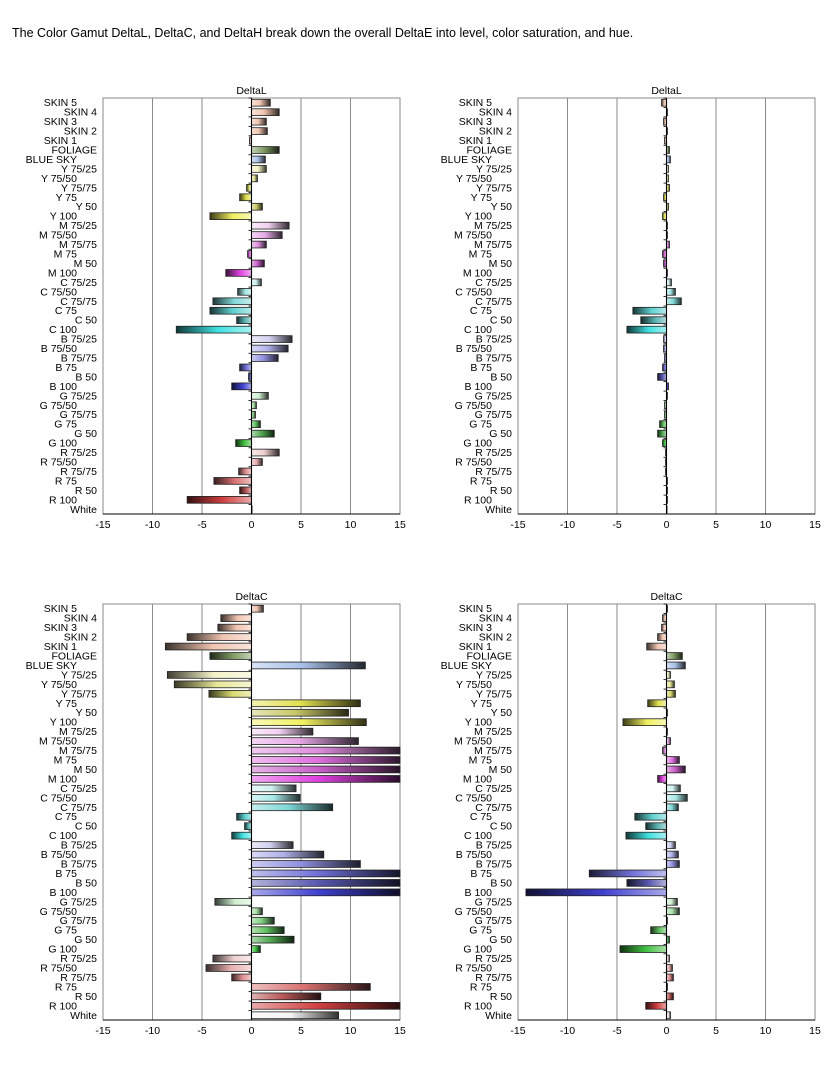 Image resolution: width=835 pixels, height=1080 pixels. What do you see at coordinates (63, 217) in the screenshot?
I see `category-label: Y 100` at bounding box center [63, 217].